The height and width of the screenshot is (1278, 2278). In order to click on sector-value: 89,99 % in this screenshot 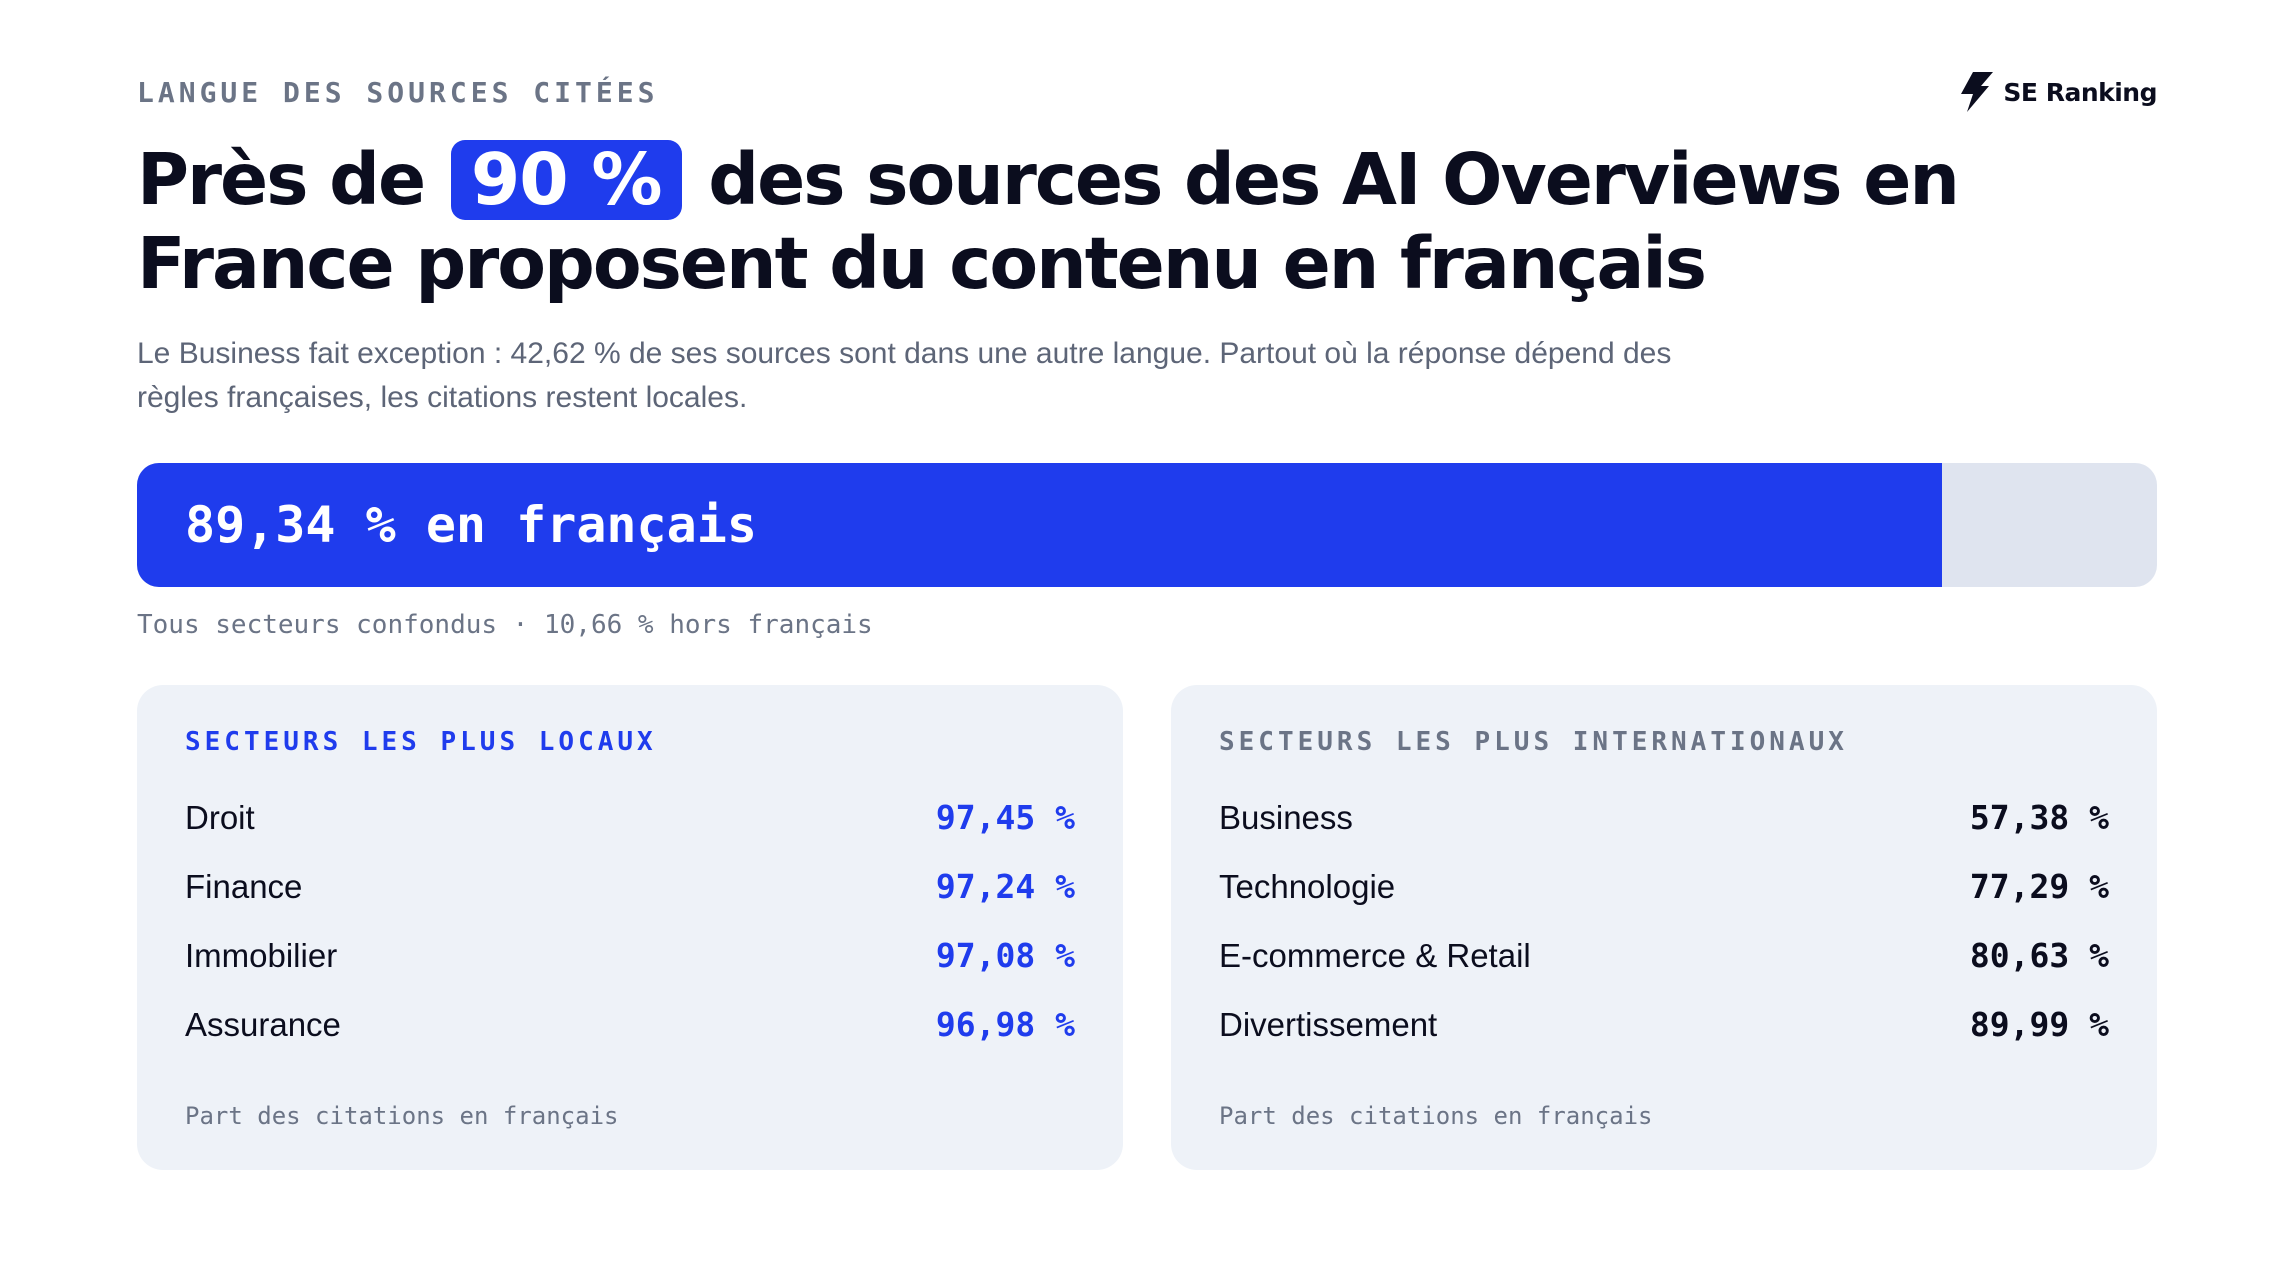, I will do `click(2039, 1024)`.